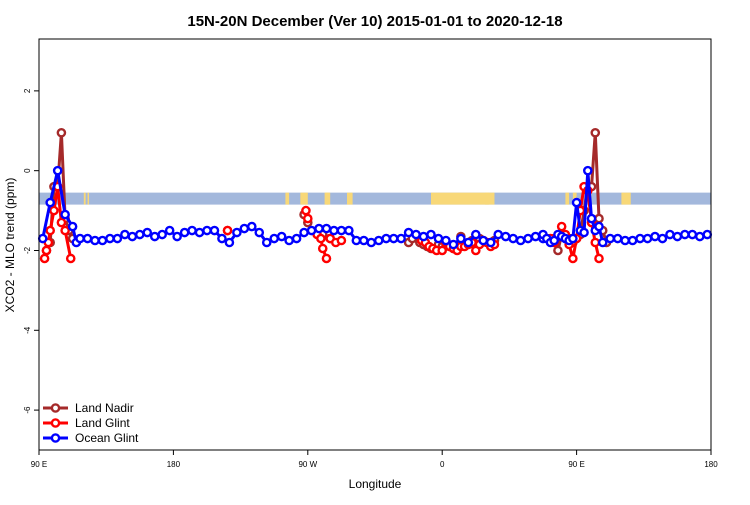 The height and width of the screenshot is (505, 750). Describe the element at coordinates (27, 330) in the screenshot. I see `y-tick-label: -4` at that location.